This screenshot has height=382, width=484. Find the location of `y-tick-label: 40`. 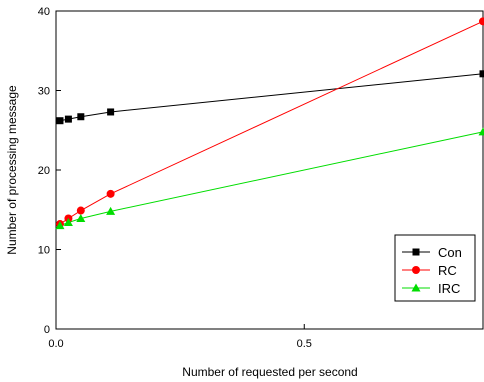

y-tick-label: 40 is located at coordinates (44, 12).